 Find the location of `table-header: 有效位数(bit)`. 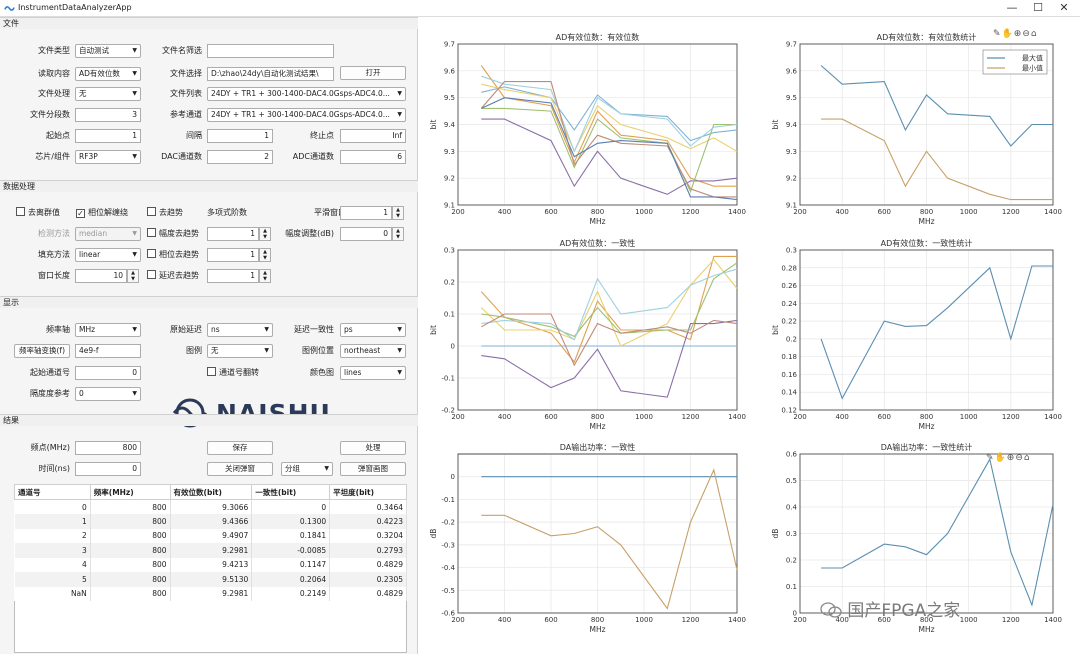

table-header: 有效位数(bit) is located at coordinates (211, 492).